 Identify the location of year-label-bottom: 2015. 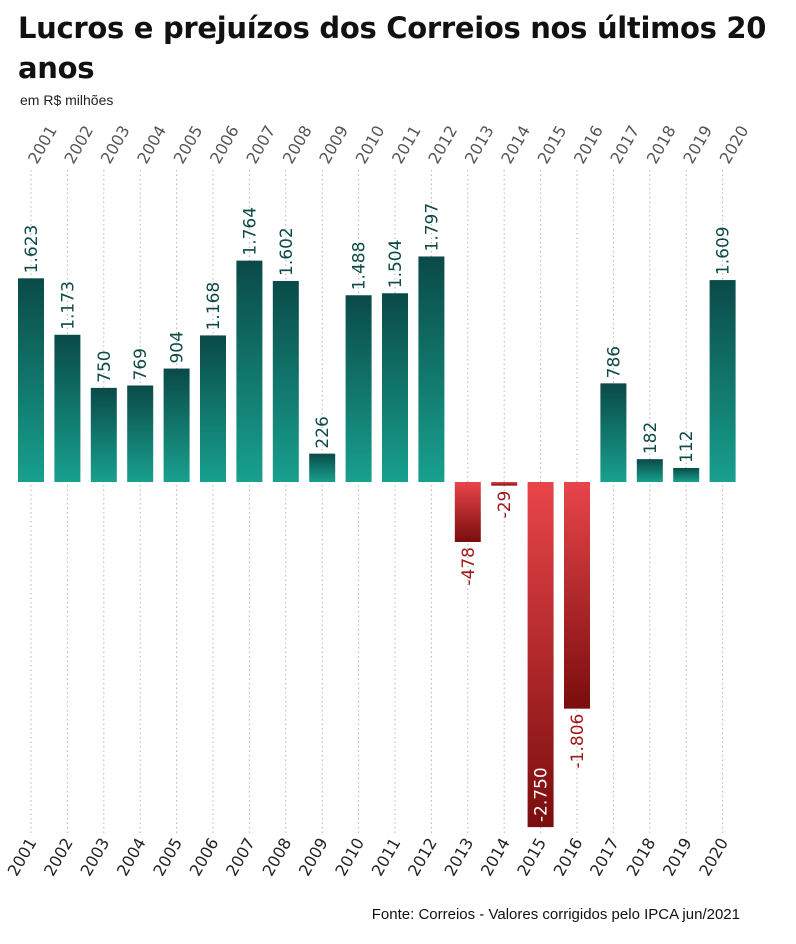
(531, 857).